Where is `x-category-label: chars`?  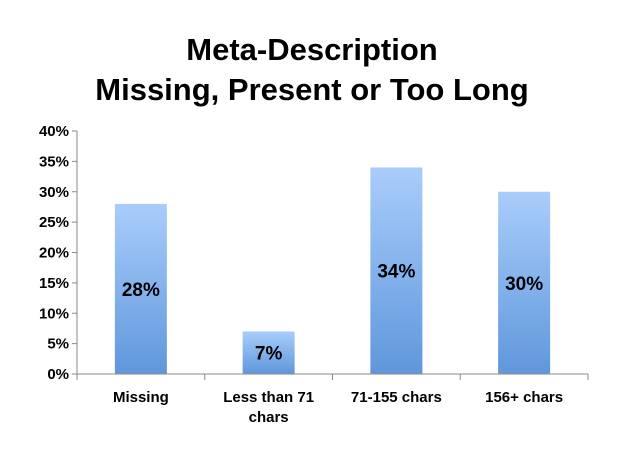 x-category-label: chars is located at coordinates (269, 417).